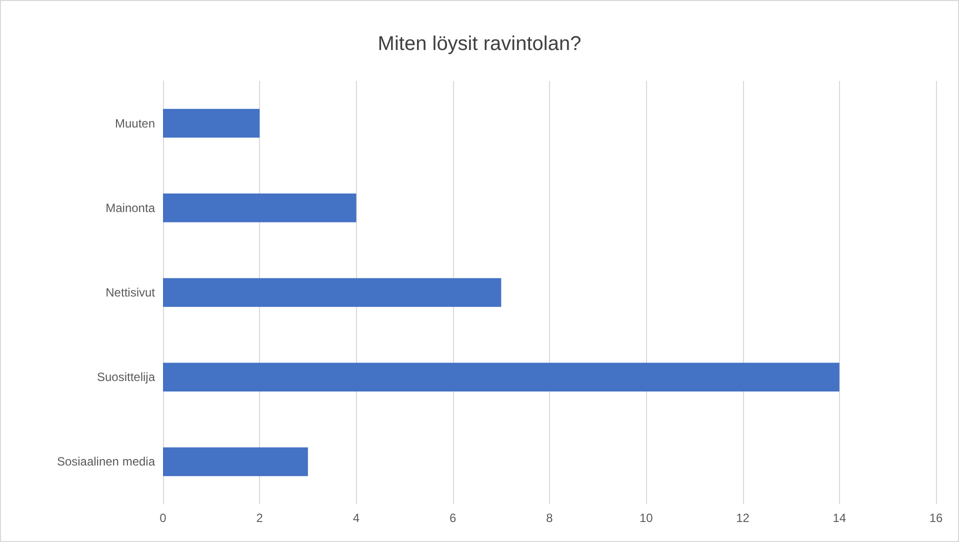  What do you see at coordinates (646, 518) in the screenshot?
I see `x-tick-label: 10` at bounding box center [646, 518].